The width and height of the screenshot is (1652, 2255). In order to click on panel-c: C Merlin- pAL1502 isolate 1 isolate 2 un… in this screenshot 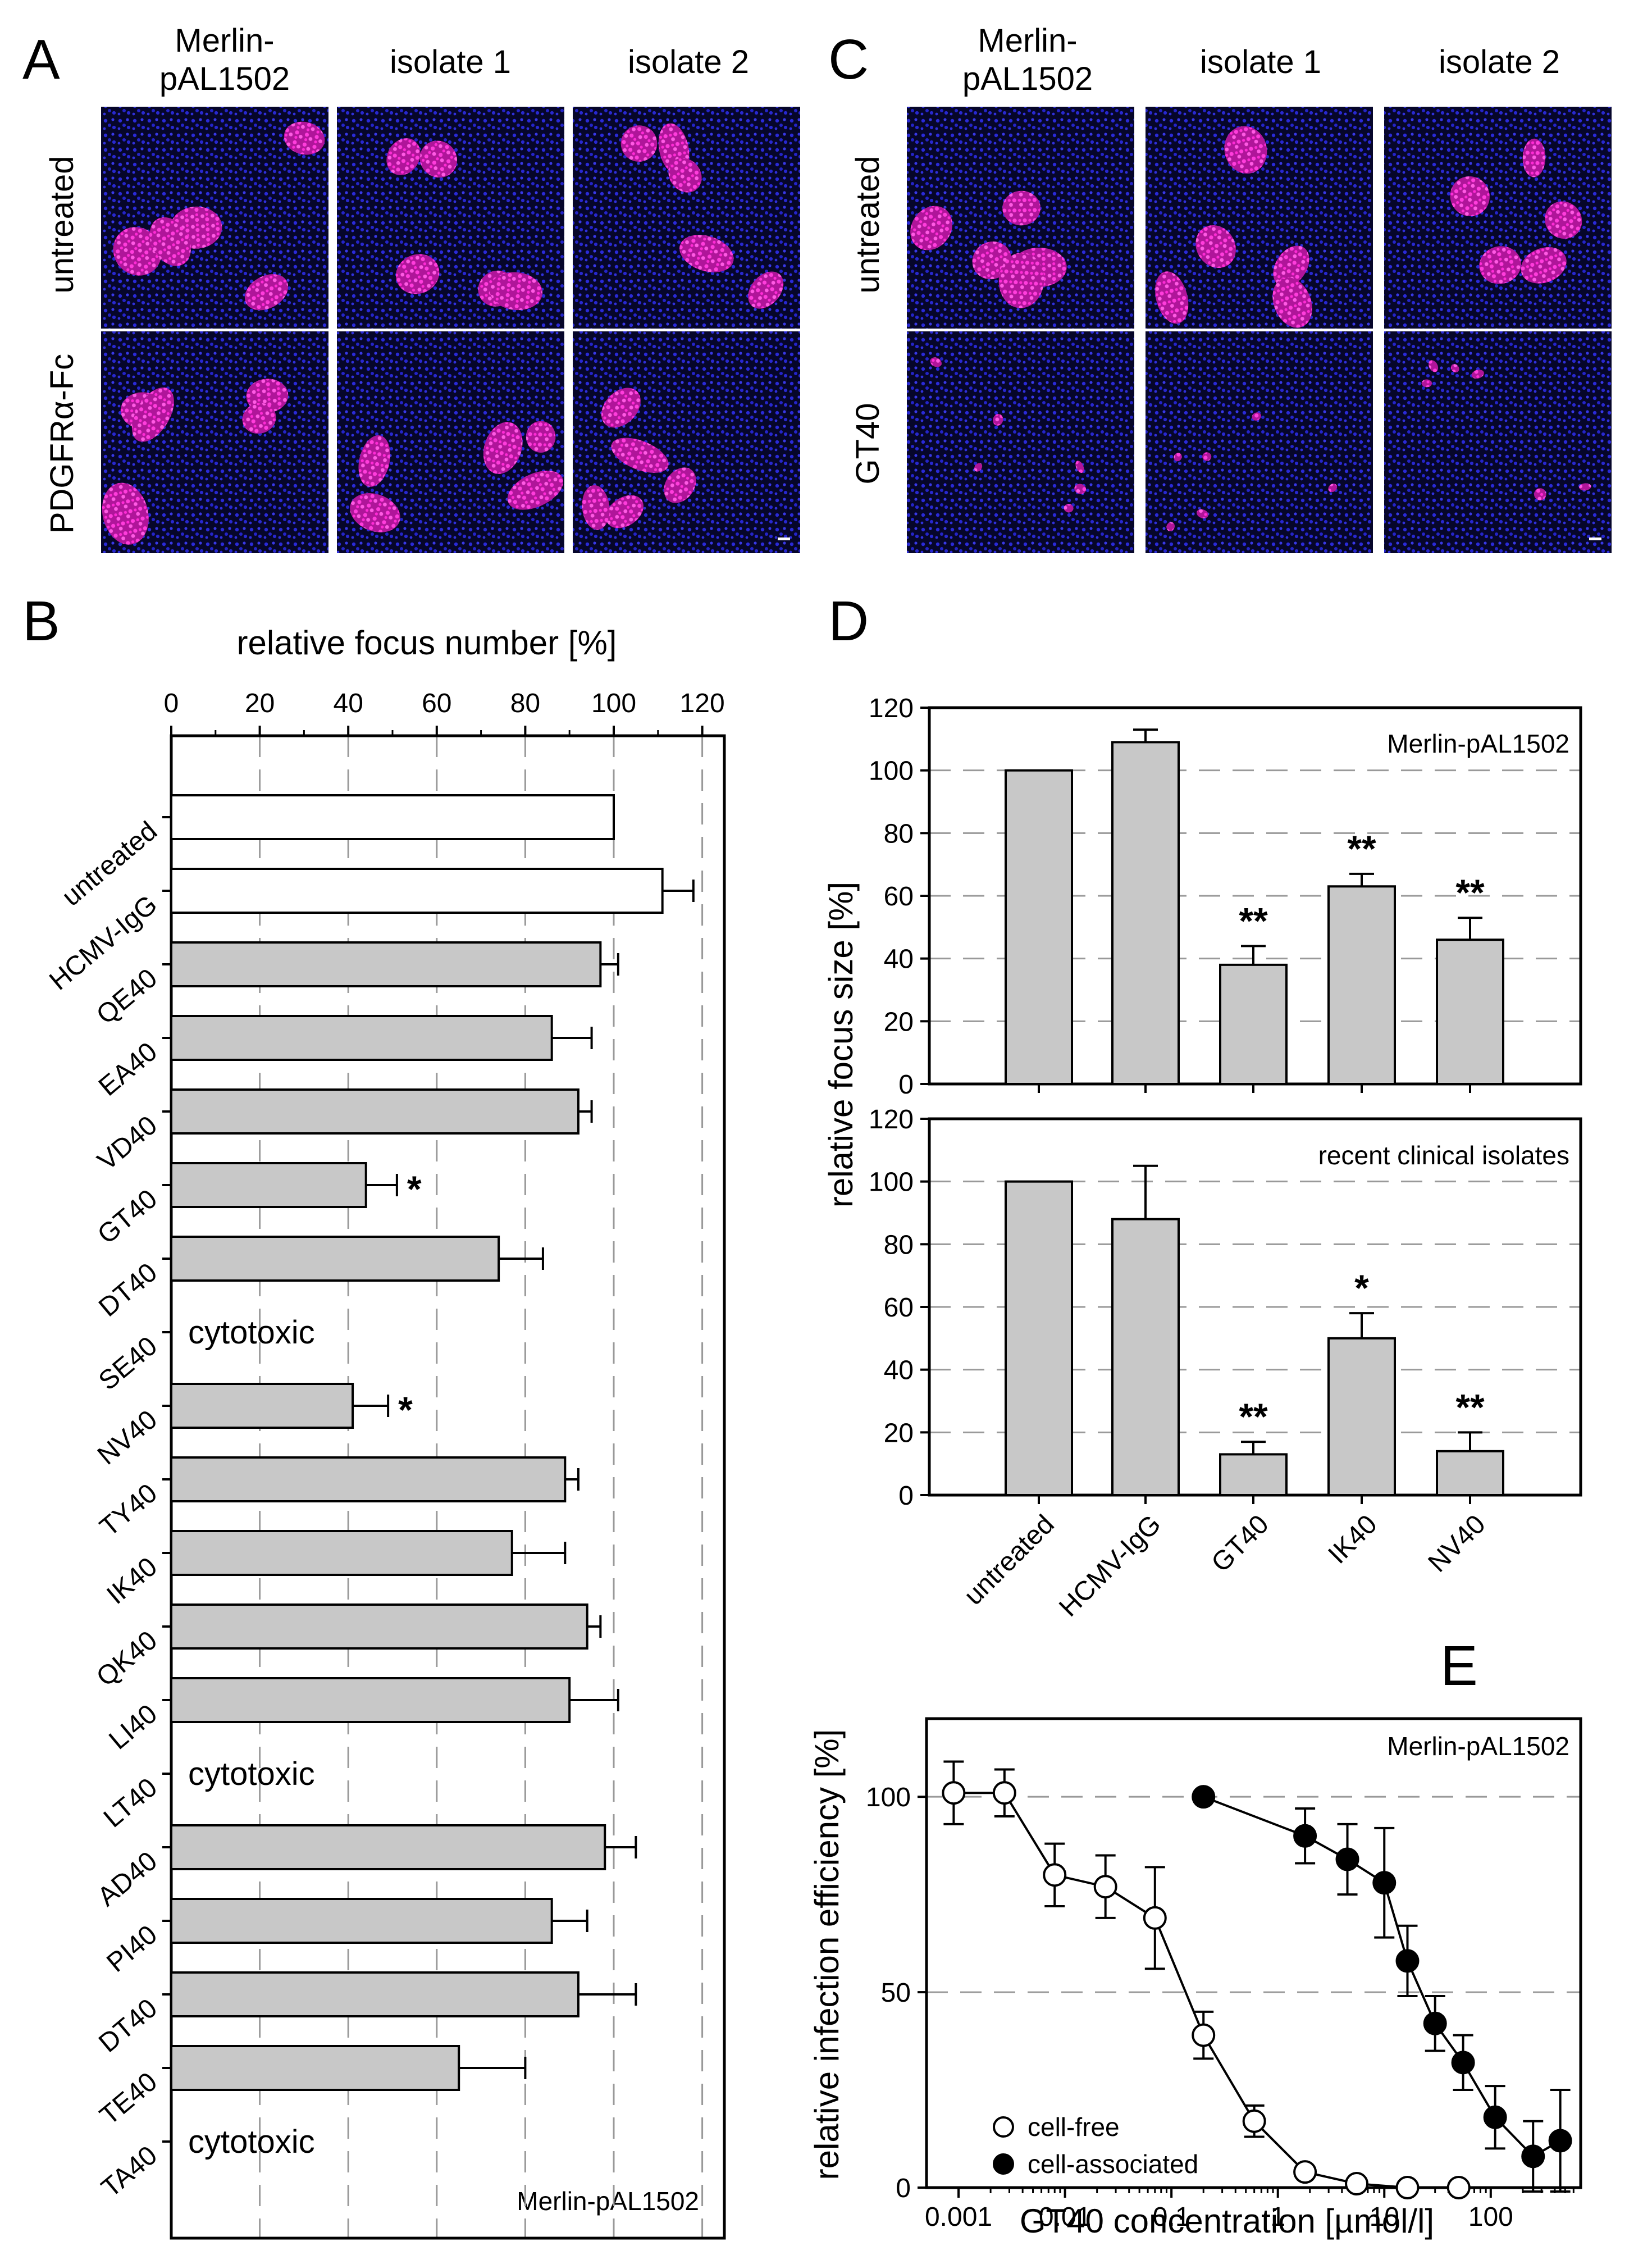, I will do `click(1220, 287)`.